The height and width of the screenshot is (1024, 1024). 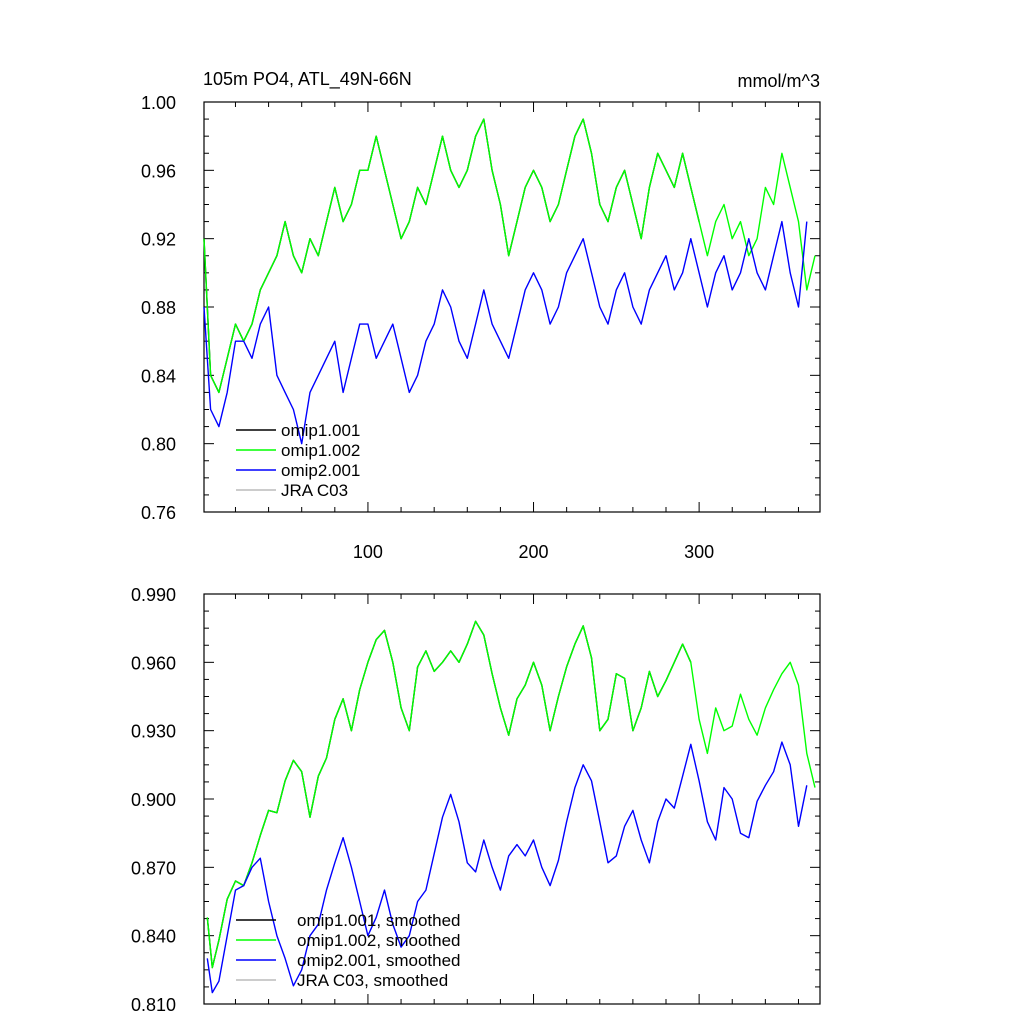 I want to click on y-tick-label: 0.84, so click(x=158, y=376).